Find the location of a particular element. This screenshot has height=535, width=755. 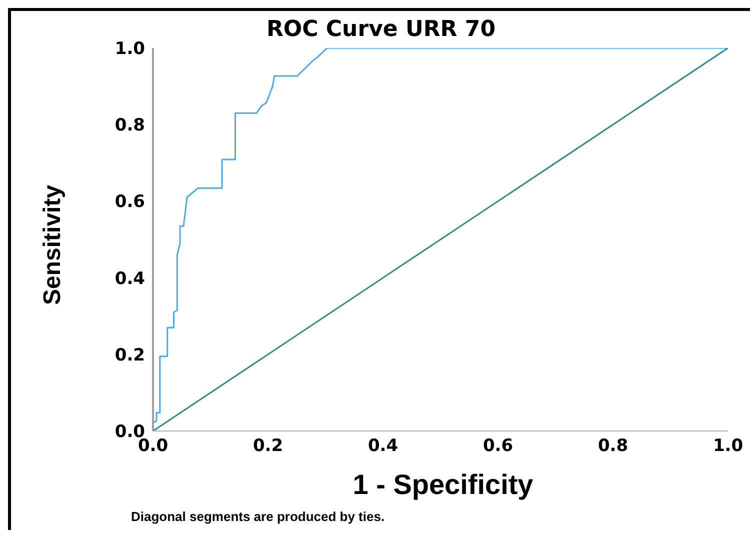

x-tick-label: 0.2 is located at coordinates (268, 446).